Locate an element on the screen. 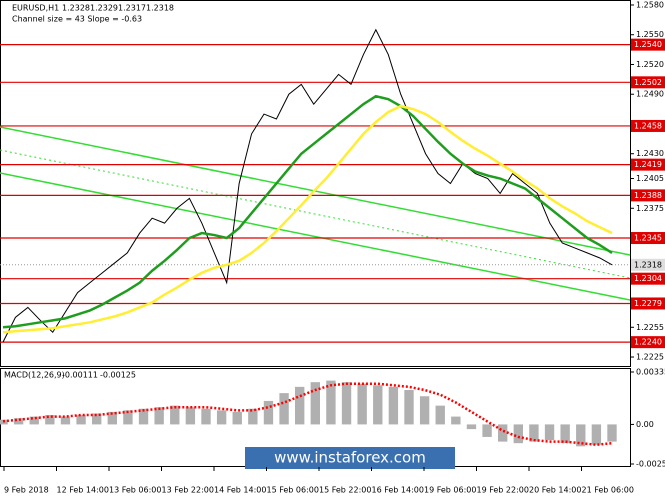  subtitle: Channel size = 43 Slope = -0.63 is located at coordinates (77, 19).